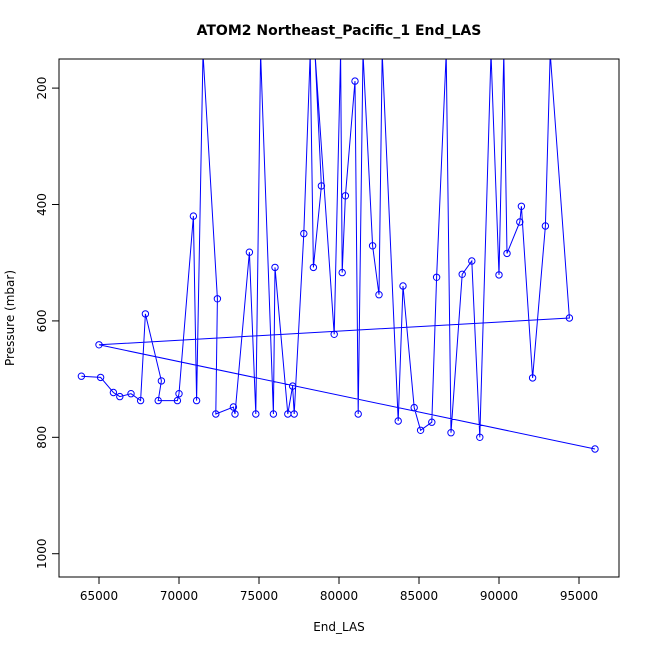  What do you see at coordinates (579, 596) in the screenshot?
I see `x-tick-label: 95000` at bounding box center [579, 596].